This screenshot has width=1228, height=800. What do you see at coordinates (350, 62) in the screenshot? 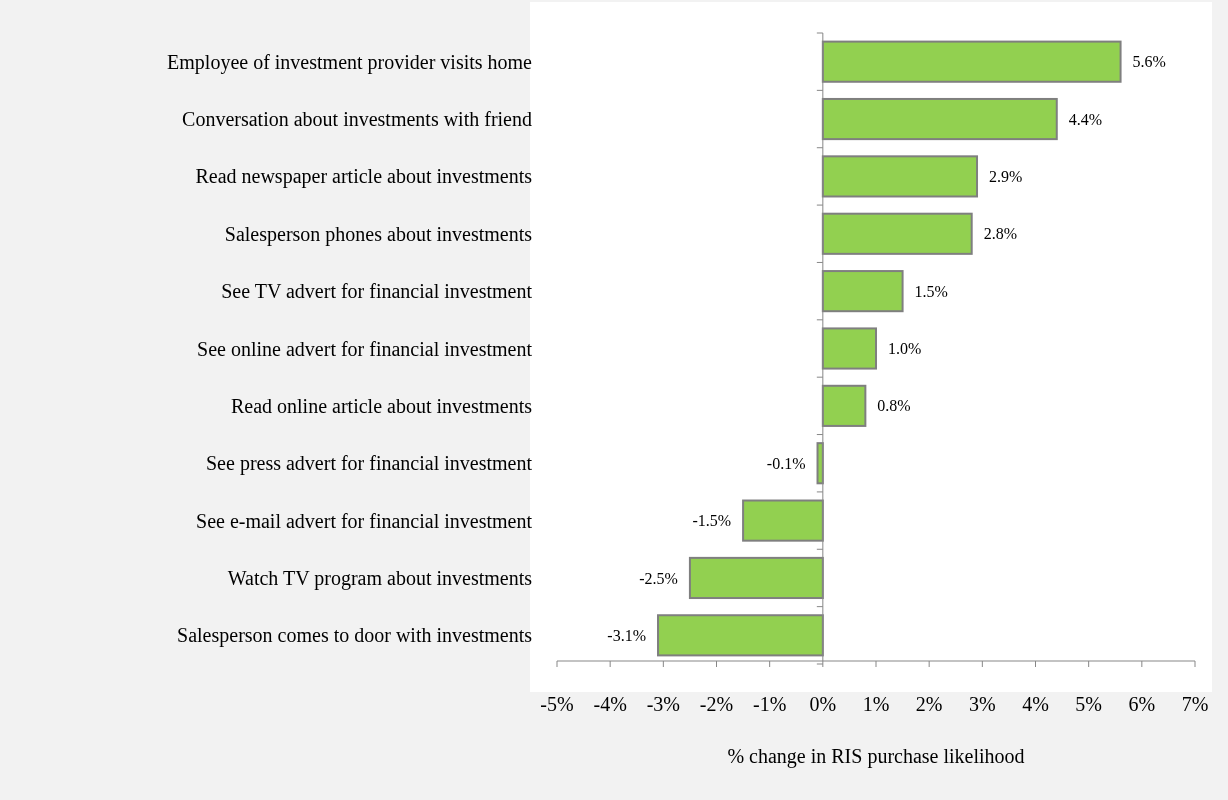
I see `y-tick-label: Employee of investment provider visits home` at bounding box center [350, 62].